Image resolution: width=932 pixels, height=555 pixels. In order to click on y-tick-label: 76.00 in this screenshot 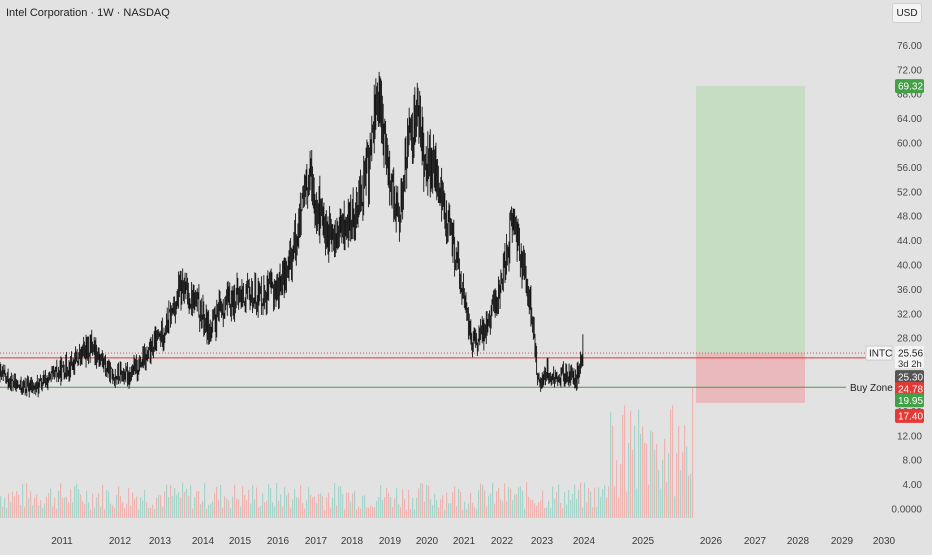, I will do `click(909, 46)`.